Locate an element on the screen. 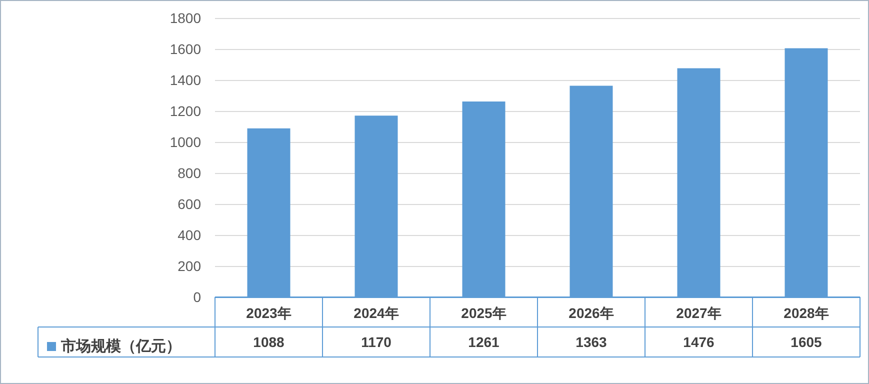 The image size is (869, 384). legend-label: 市场规模（亿元） is located at coordinates (120, 346).